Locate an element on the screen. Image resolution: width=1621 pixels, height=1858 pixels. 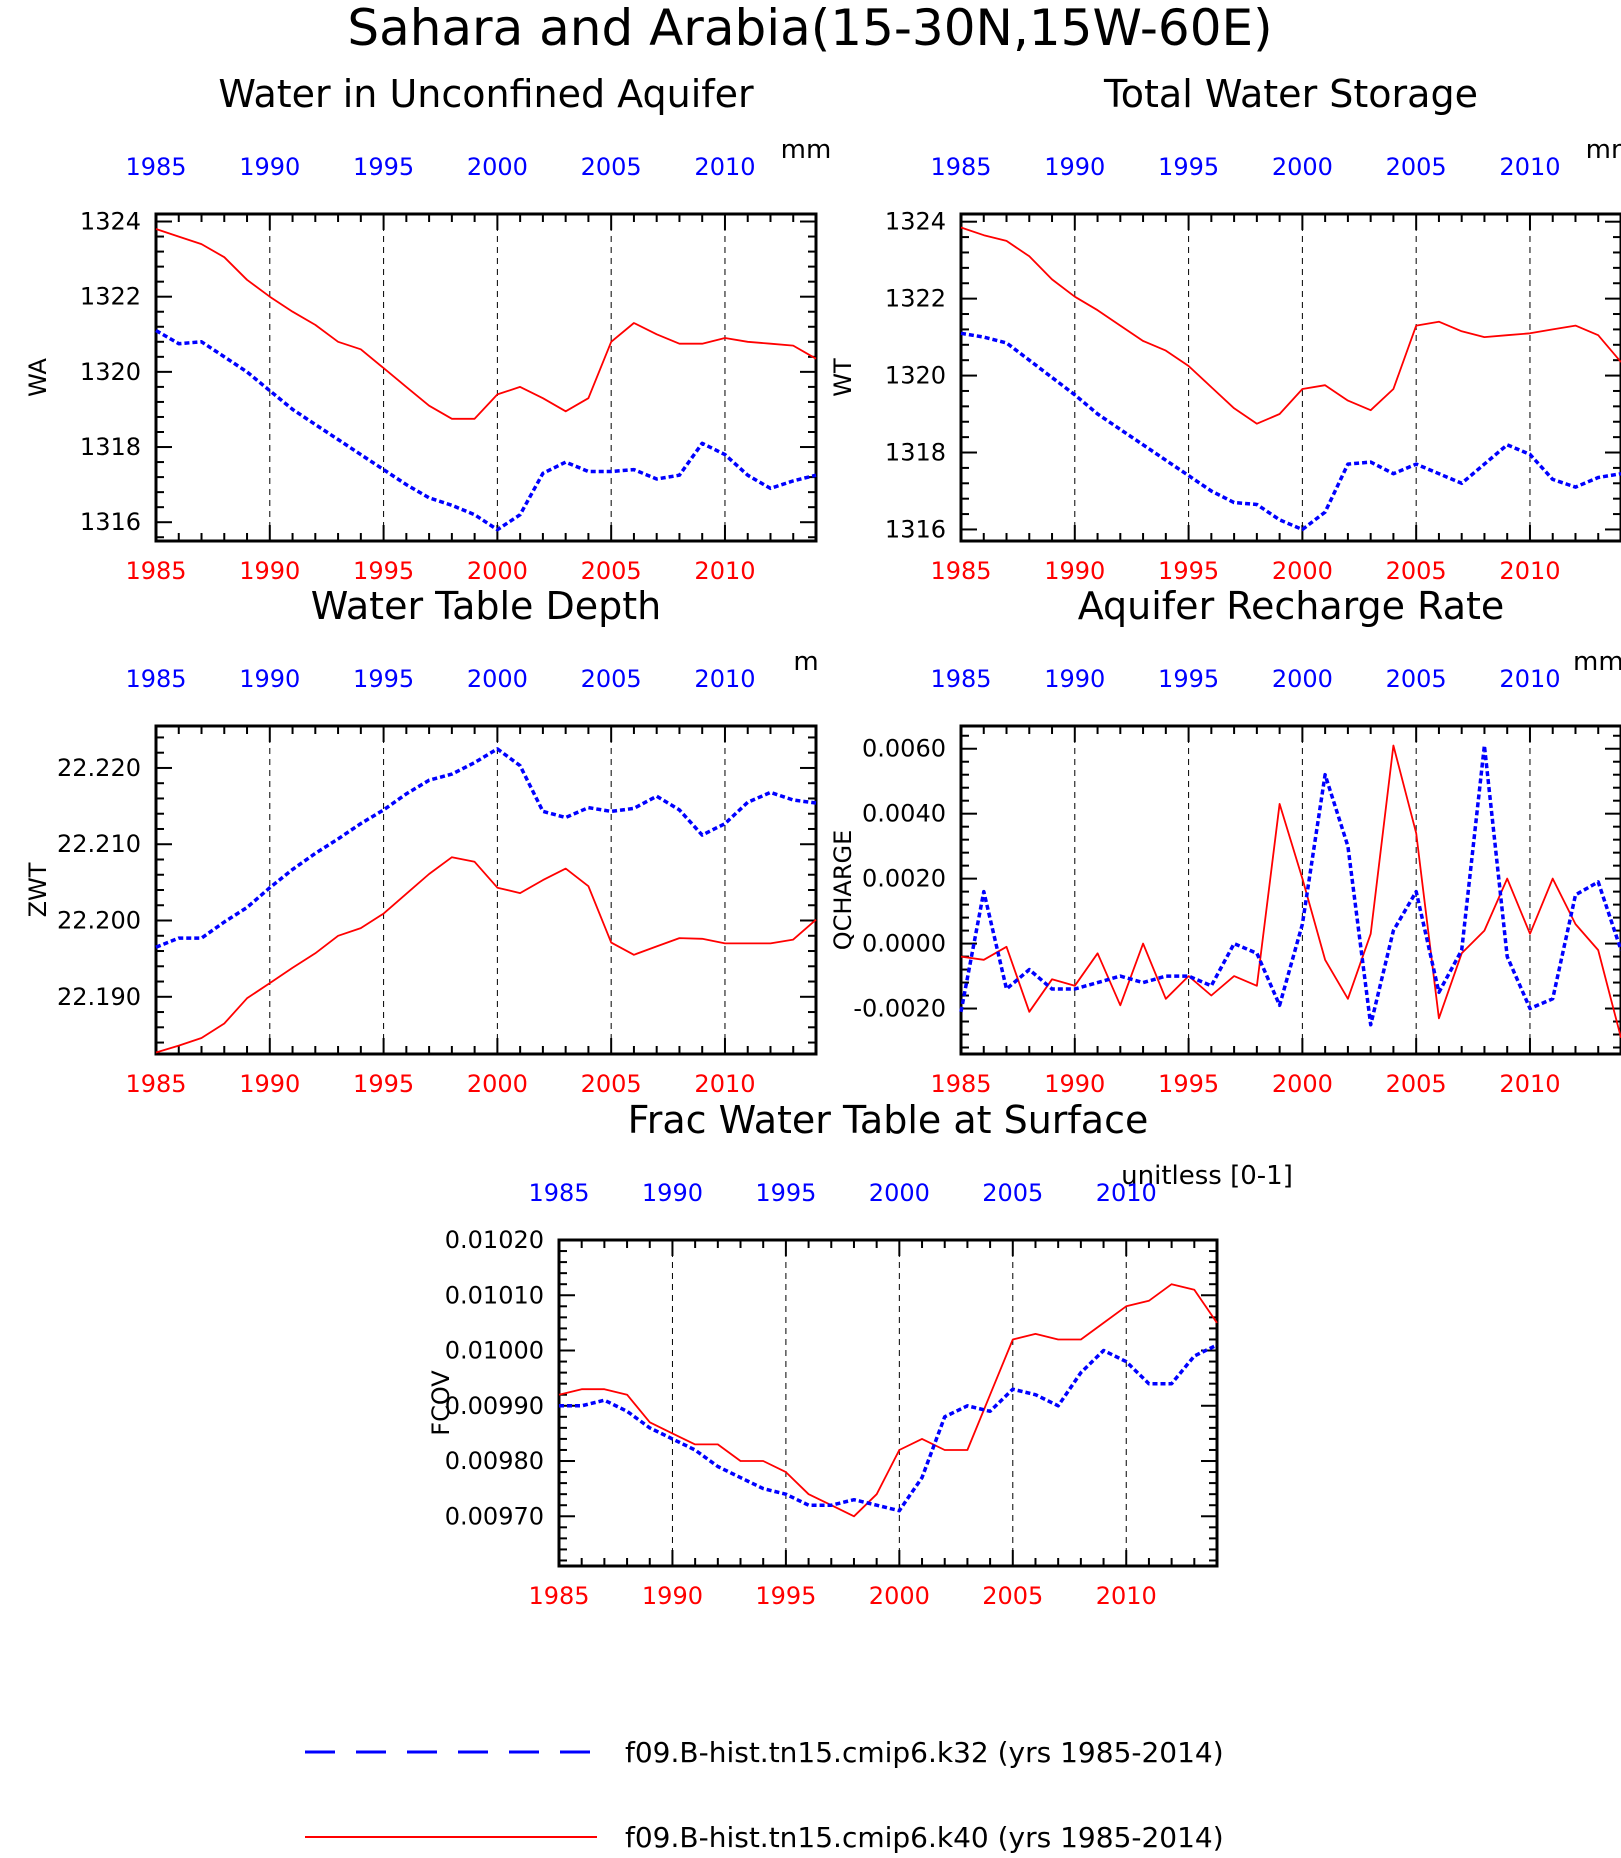
y-tick-label: -0.0020 is located at coordinates (899, 1009).